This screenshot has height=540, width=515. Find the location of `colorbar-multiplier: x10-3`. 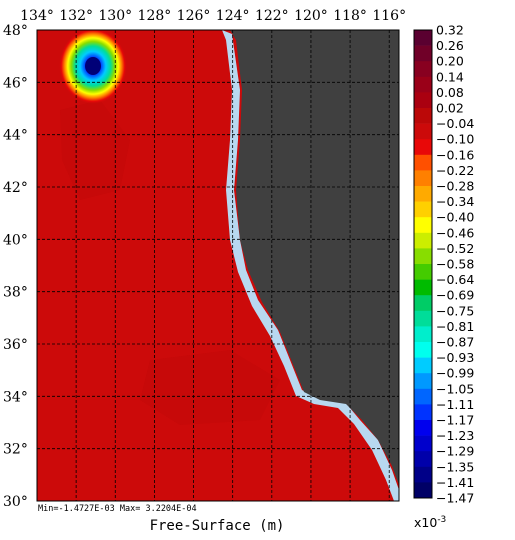

colorbar-multiplier: x10-3 is located at coordinates (430, 522).